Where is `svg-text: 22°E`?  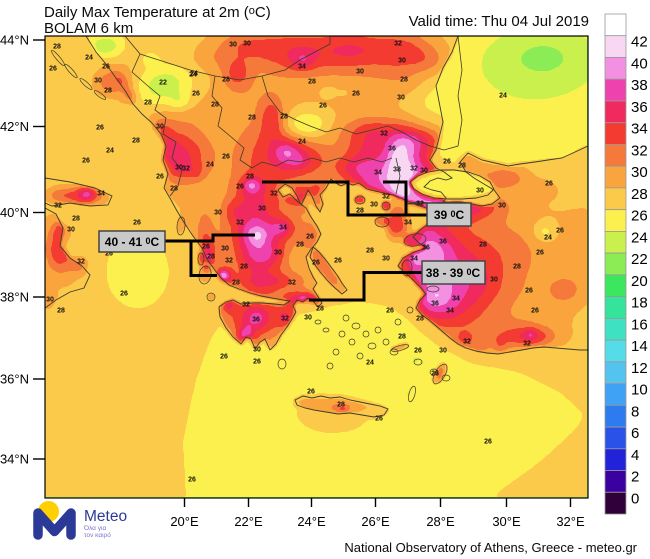
svg-text: 22°E is located at coordinates (248, 521).